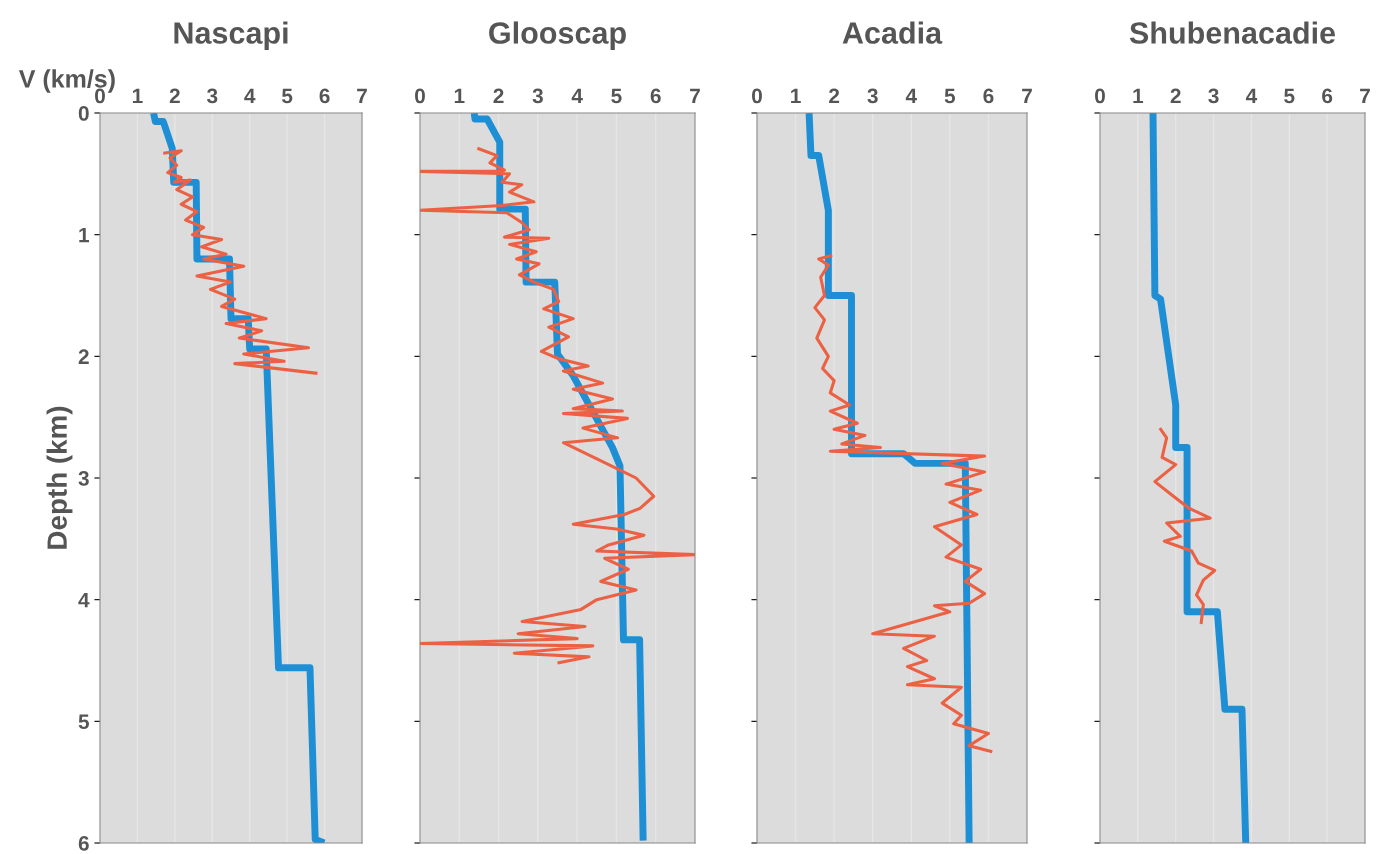  What do you see at coordinates (83, 722) in the screenshot?
I see `y-tick-label: 5` at bounding box center [83, 722].